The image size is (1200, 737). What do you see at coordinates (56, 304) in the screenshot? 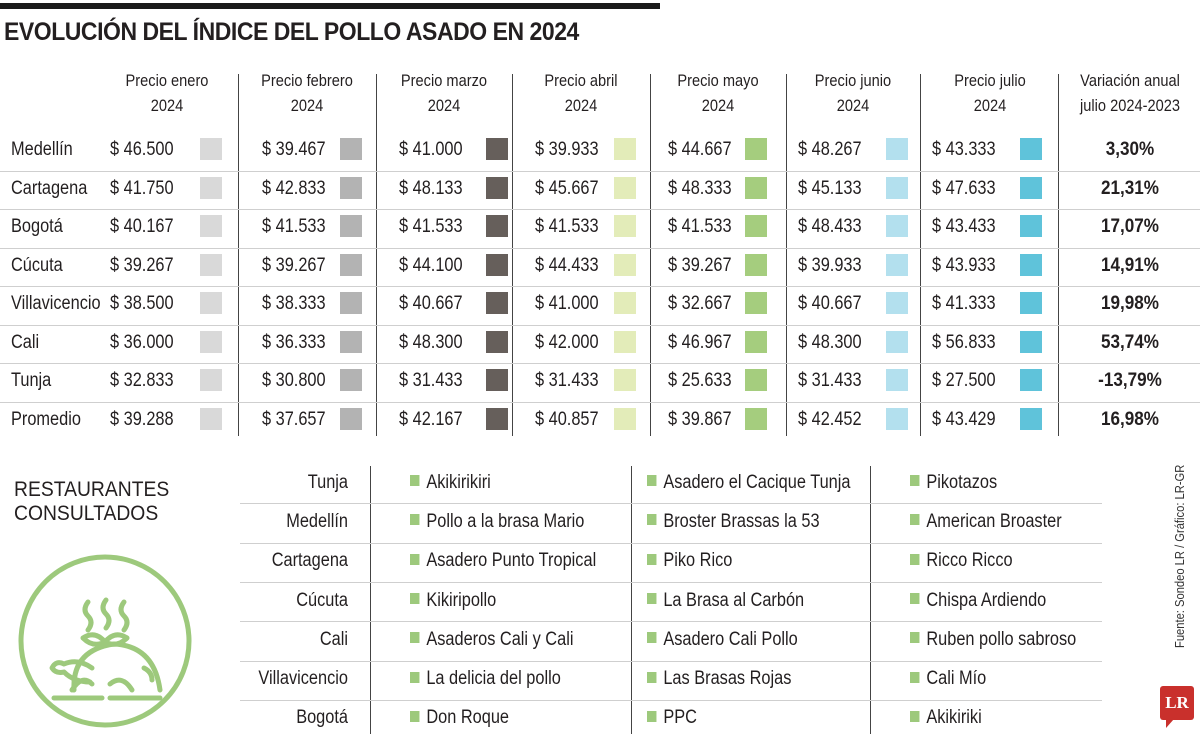
I see `city-label: Villavicencio` at bounding box center [56, 304].